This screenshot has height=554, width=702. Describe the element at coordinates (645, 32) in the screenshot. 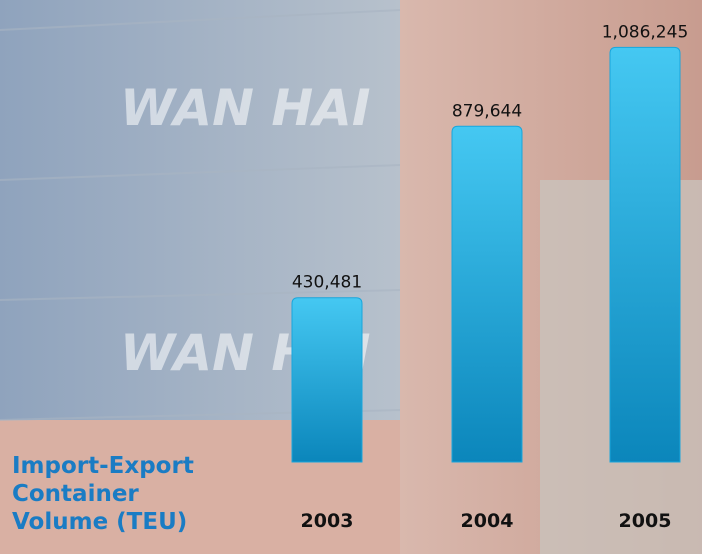

I see `value-label: 1,086,245` at that location.